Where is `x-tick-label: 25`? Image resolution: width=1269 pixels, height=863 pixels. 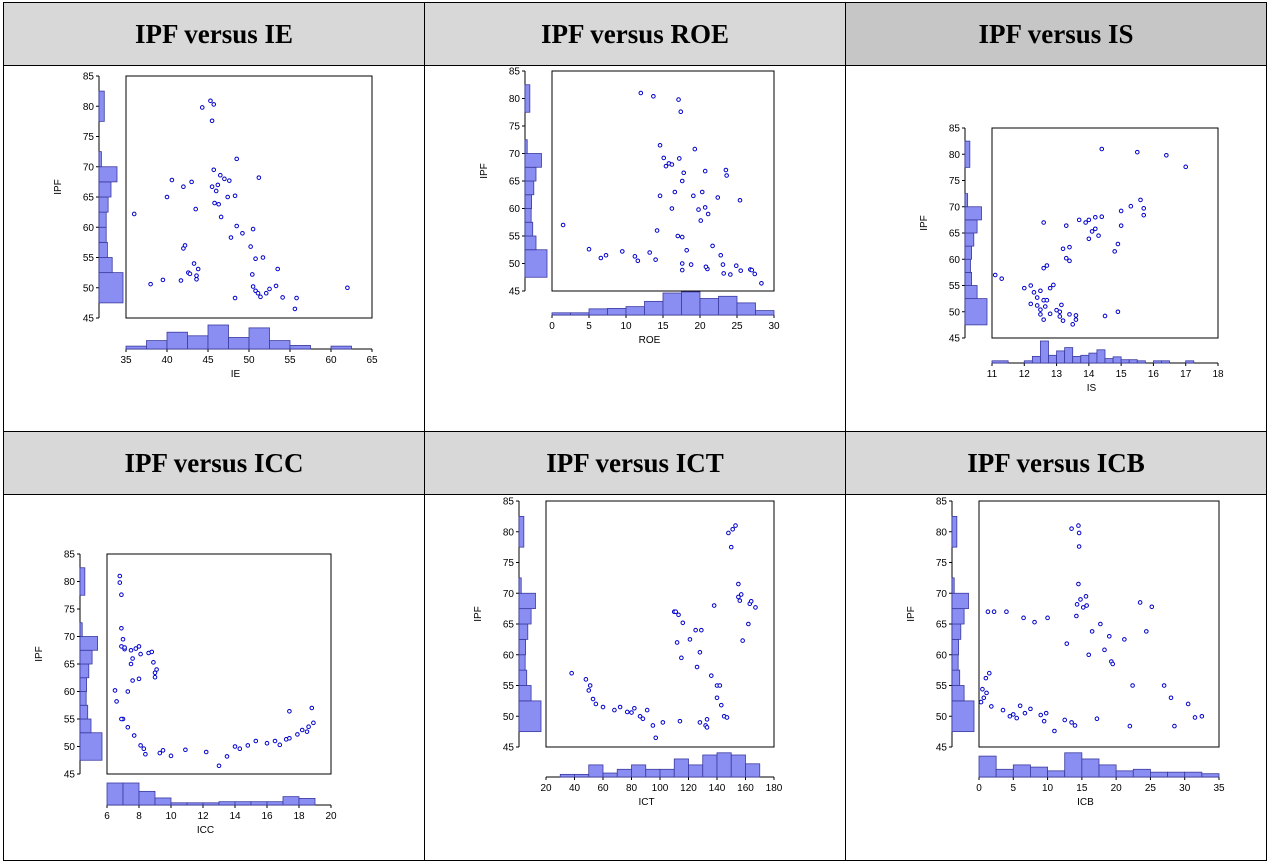
x-tick-label: 25 is located at coordinates (737, 326).